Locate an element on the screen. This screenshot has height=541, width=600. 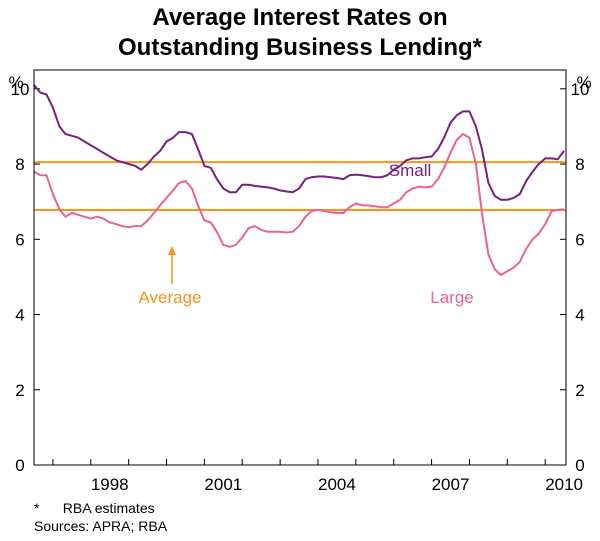
y-tick-label-left-6: 6 is located at coordinates (19, 239).